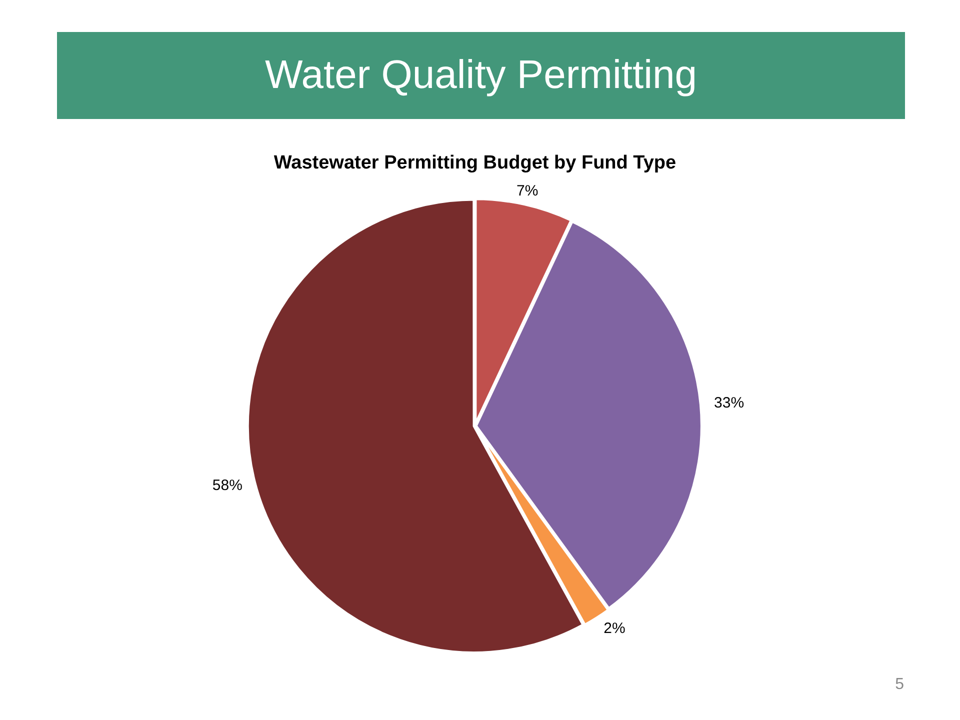 The image size is (960, 720). I want to click on data-label: 33%, so click(729, 403).